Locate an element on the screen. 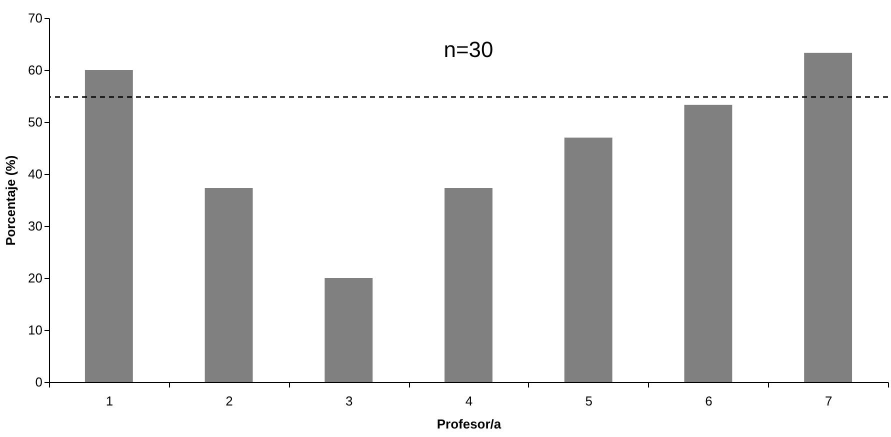 This screenshot has height=437, width=891. x-tick-label: 1 is located at coordinates (110, 401).